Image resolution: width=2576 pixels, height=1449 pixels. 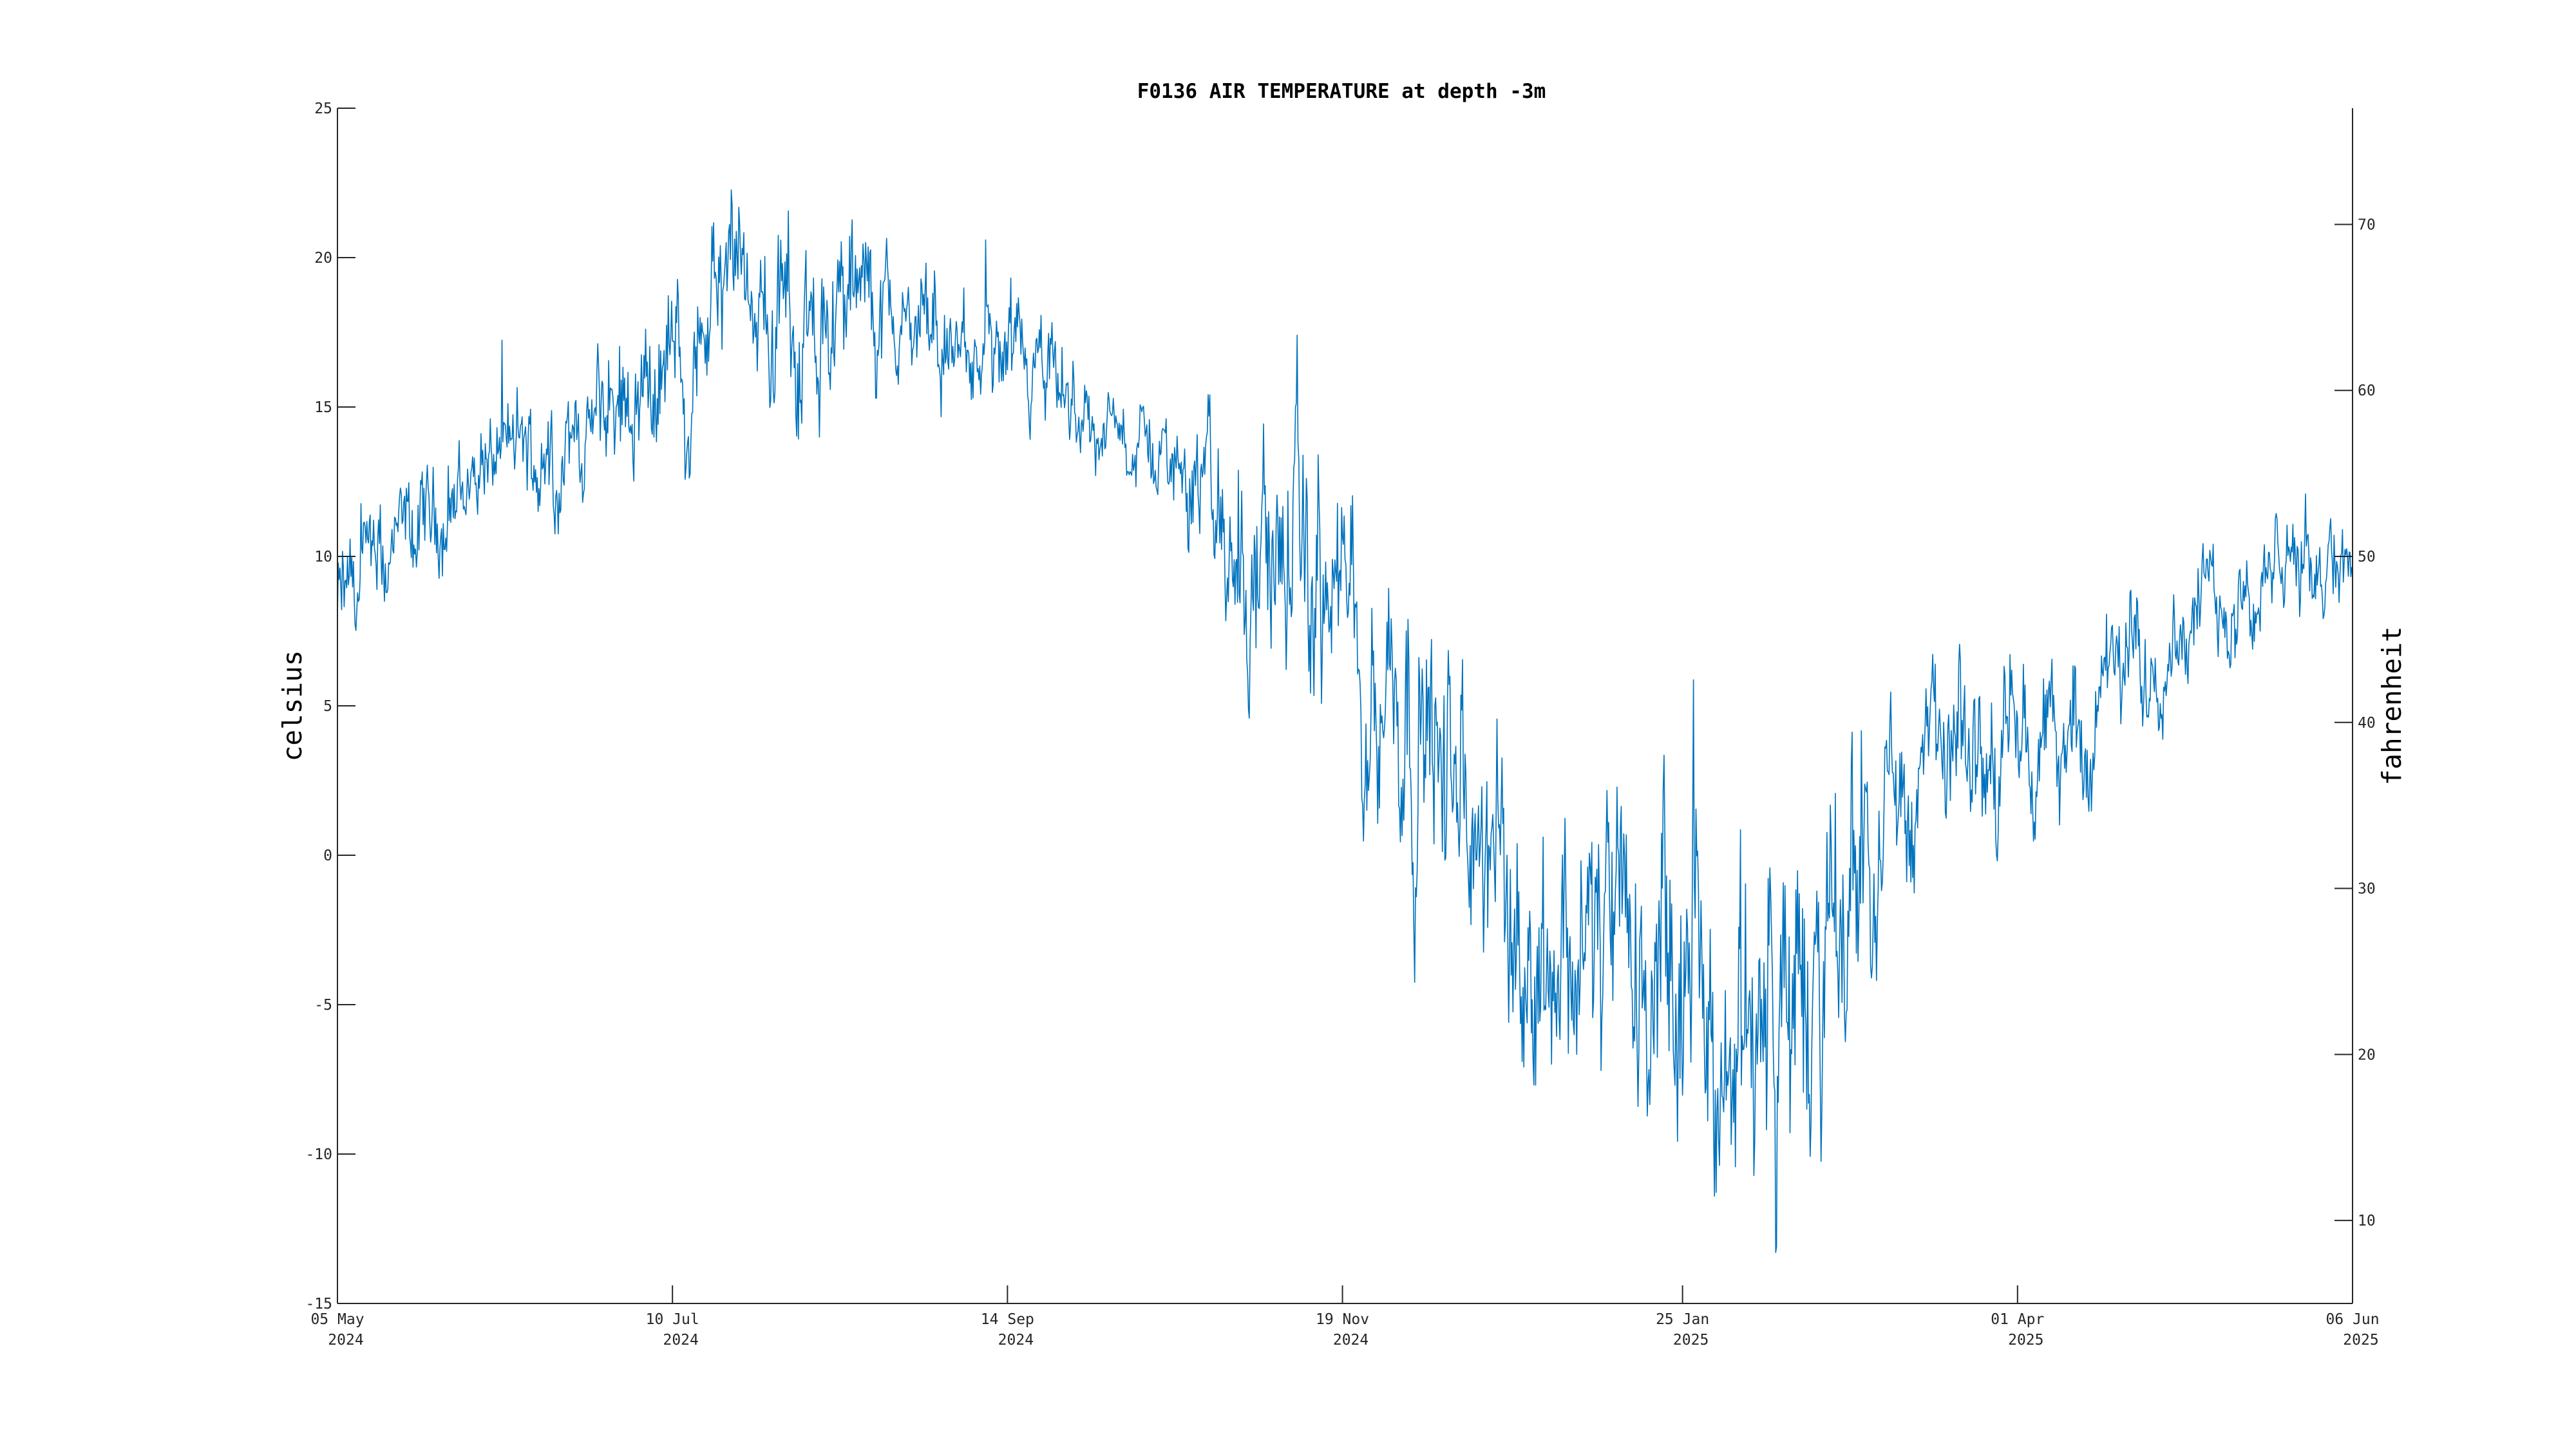 What do you see at coordinates (673, 1319) in the screenshot?
I see `x-tick-label-date: 10 Jul` at bounding box center [673, 1319].